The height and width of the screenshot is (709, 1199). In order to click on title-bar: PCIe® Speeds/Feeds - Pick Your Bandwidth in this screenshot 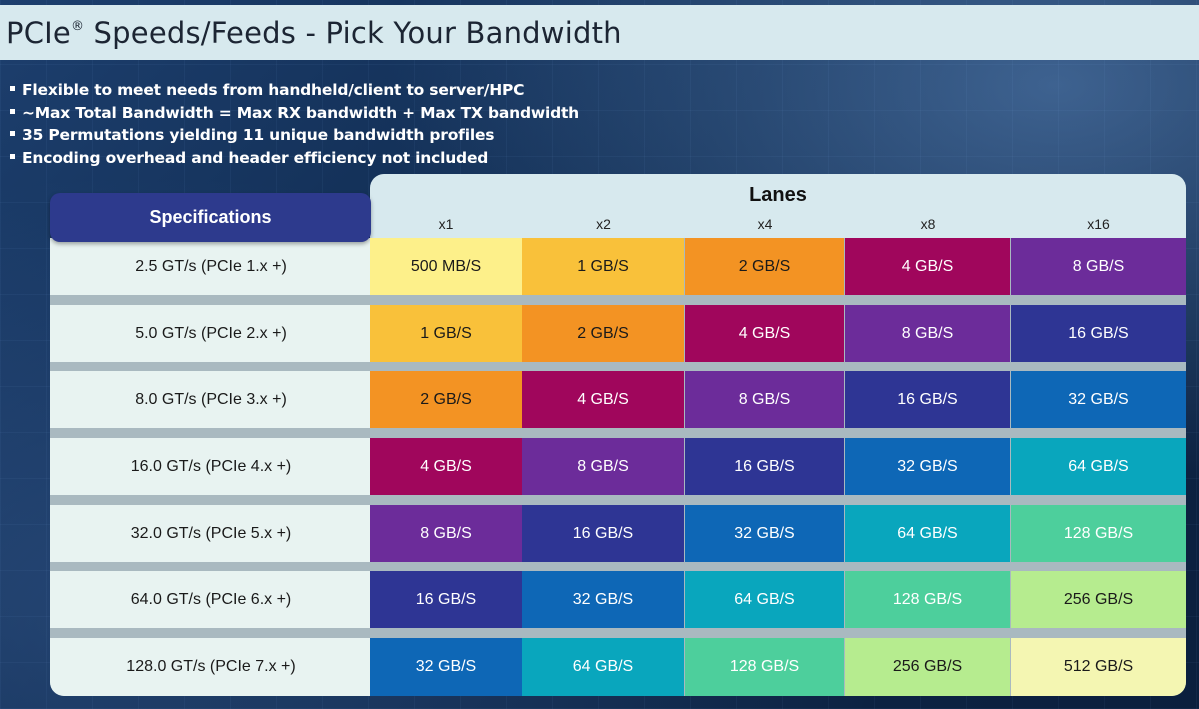, I will do `click(599, 32)`.